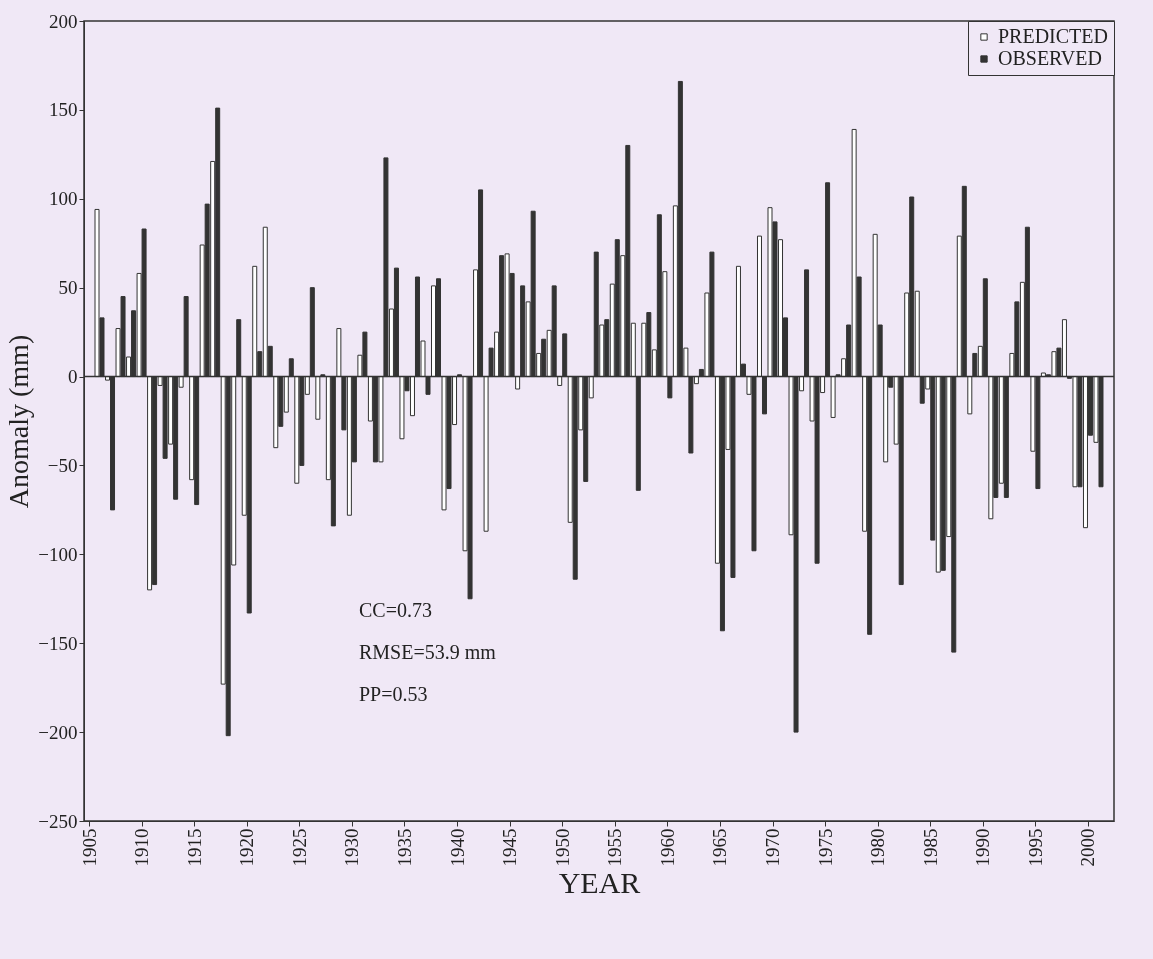  What do you see at coordinates (58, 821) in the screenshot?
I see `y-tick-label: −250` at bounding box center [58, 821].